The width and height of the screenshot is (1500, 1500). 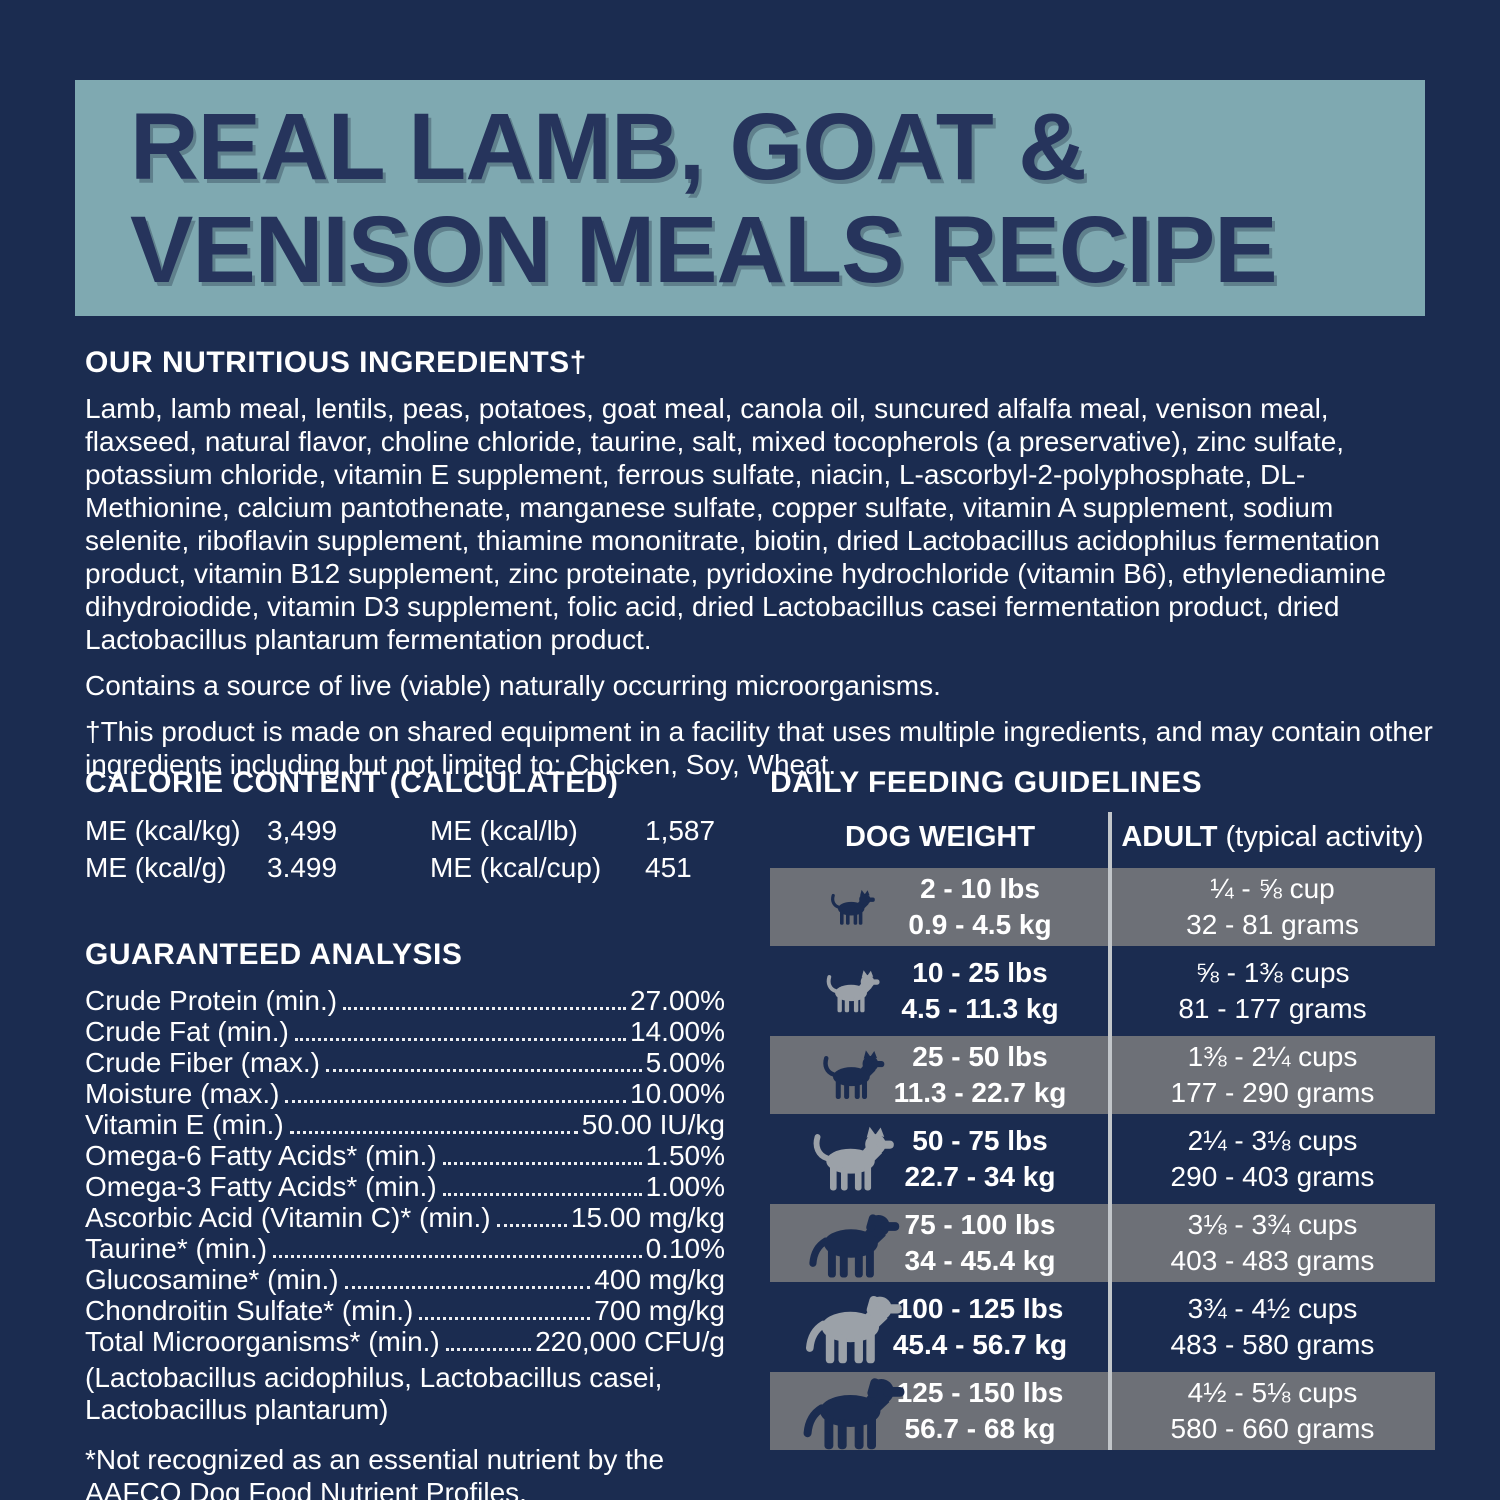 I want to click on calorie-value: 3.499, so click(x=302, y=867).